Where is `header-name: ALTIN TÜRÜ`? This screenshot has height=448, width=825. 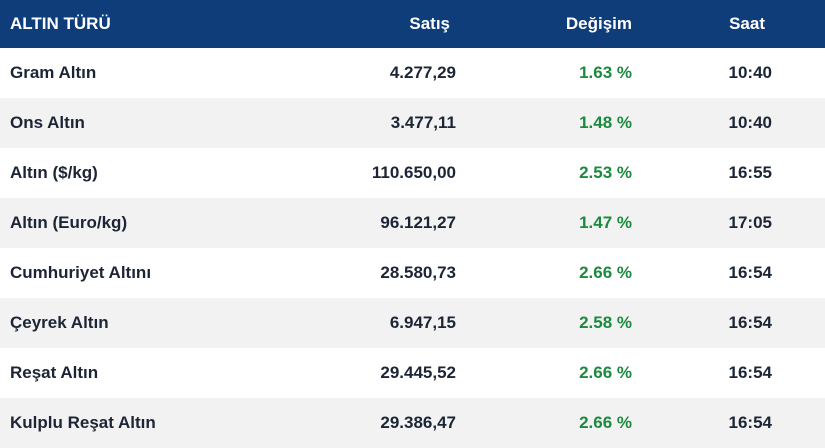 header-name: ALTIN TÜRÜ is located at coordinates (60, 23).